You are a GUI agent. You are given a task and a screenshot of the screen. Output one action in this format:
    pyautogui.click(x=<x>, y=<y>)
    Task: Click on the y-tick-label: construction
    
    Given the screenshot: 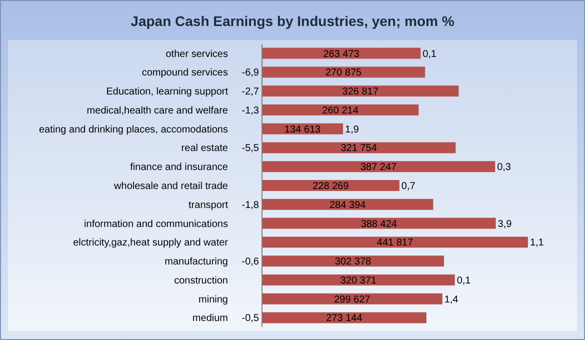 What is the action you would take?
    pyautogui.click(x=201, y=280)
    